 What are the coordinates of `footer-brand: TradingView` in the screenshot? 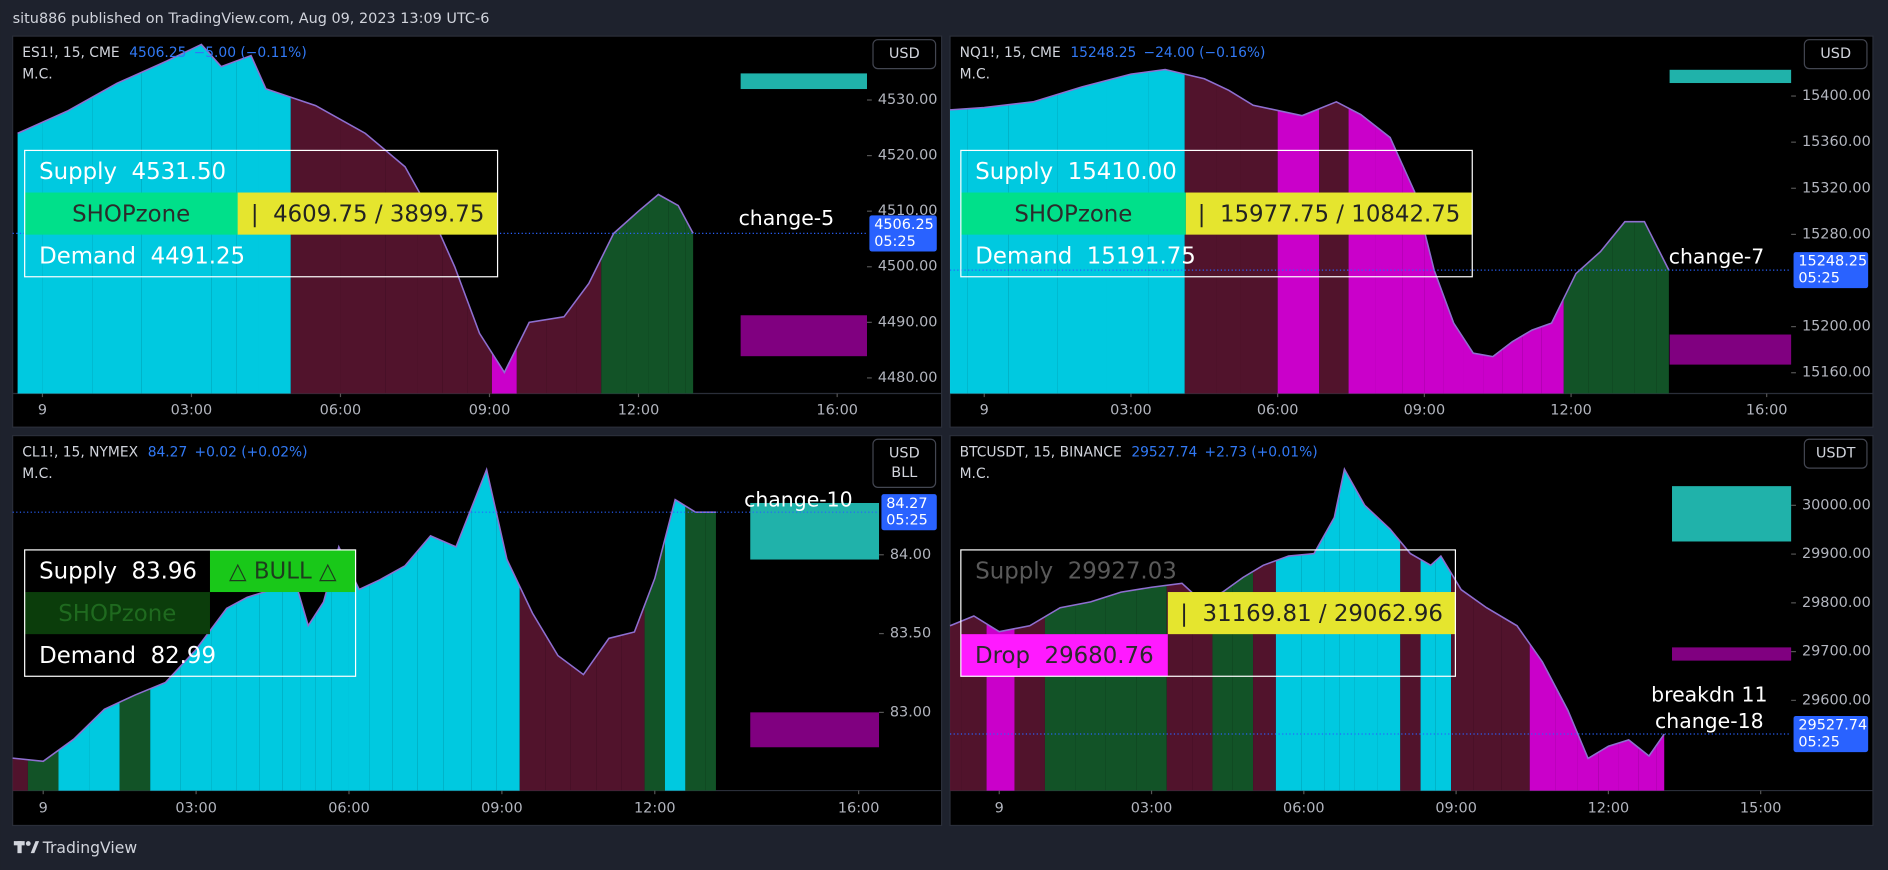 It's located at (90, 847).